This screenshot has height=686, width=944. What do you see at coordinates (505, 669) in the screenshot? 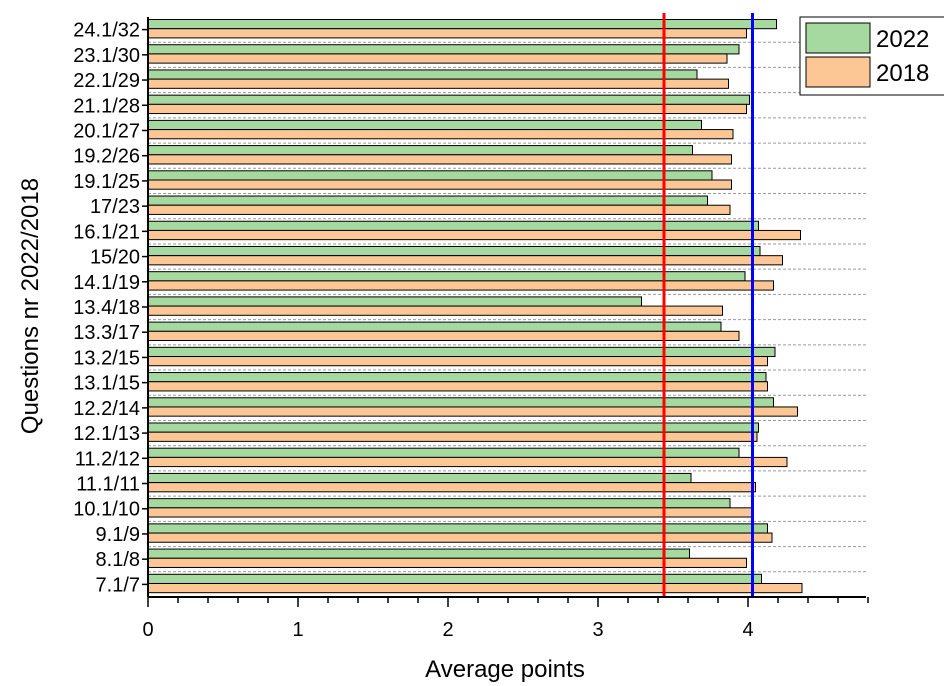
I see `x-axis-title: Average points` at bounding box center [505, 669].